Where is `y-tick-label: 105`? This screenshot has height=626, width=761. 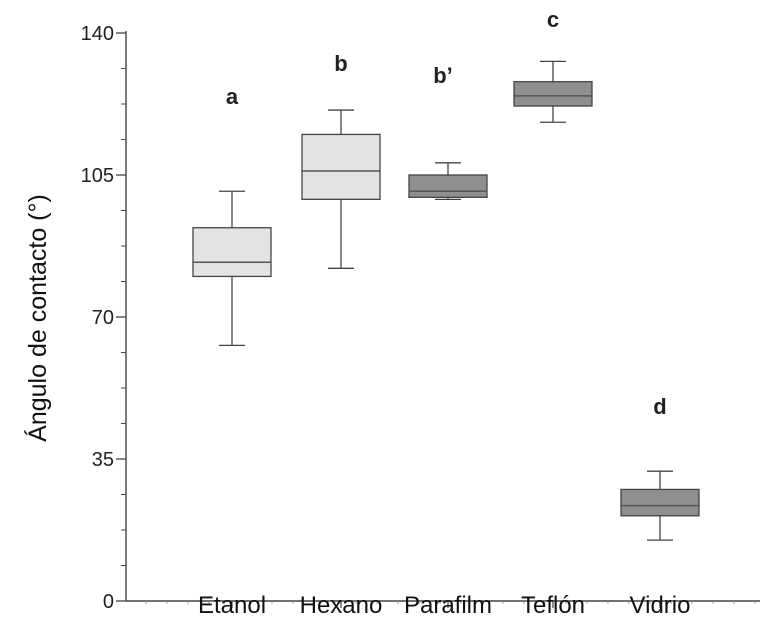 y-tick-label: 105 is located at coordinates (97, 176).